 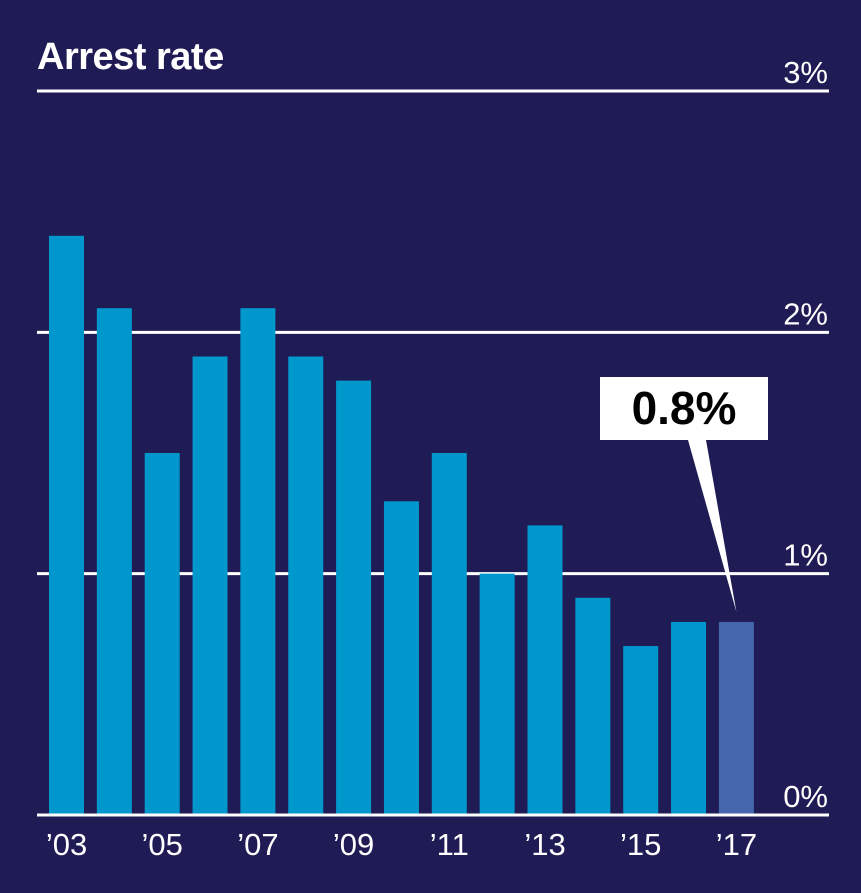 I want to click on x-tick-label: ’11, so click(x=449, y=844).